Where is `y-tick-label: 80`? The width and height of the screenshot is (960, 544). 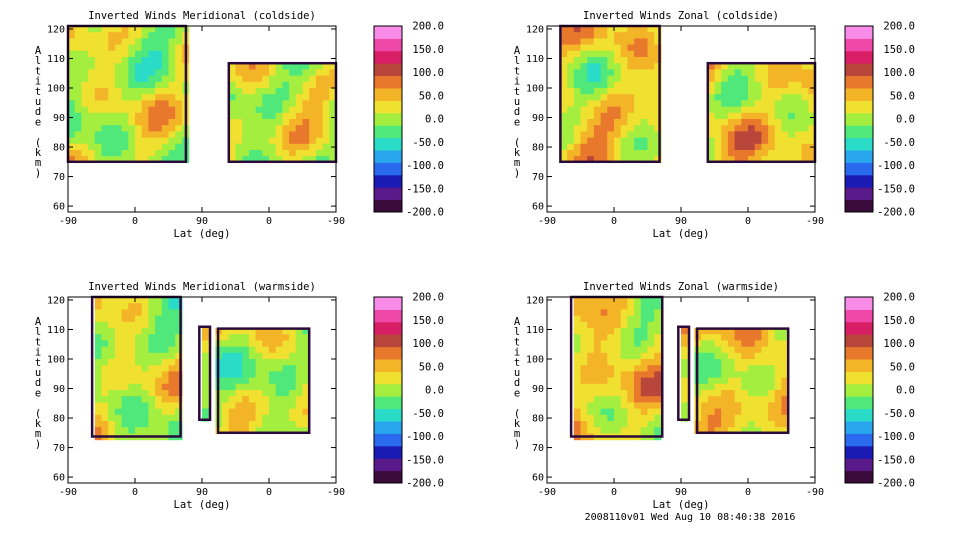 y-tick-label: 80 is located at coordinates (538, 419).